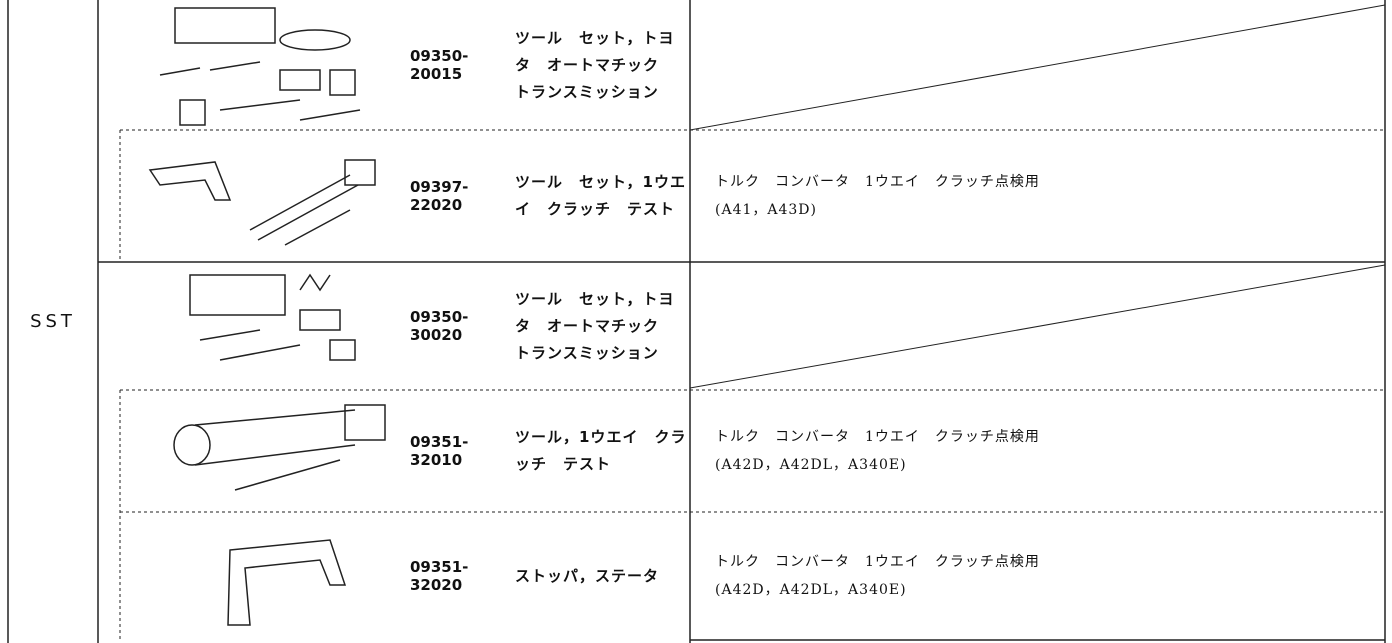 The image size is (1392, 643). What do you see at coordinates (439, 576) in the screenshot?
I see `part-number: 09351-32020` at bounding box center [439, 576].